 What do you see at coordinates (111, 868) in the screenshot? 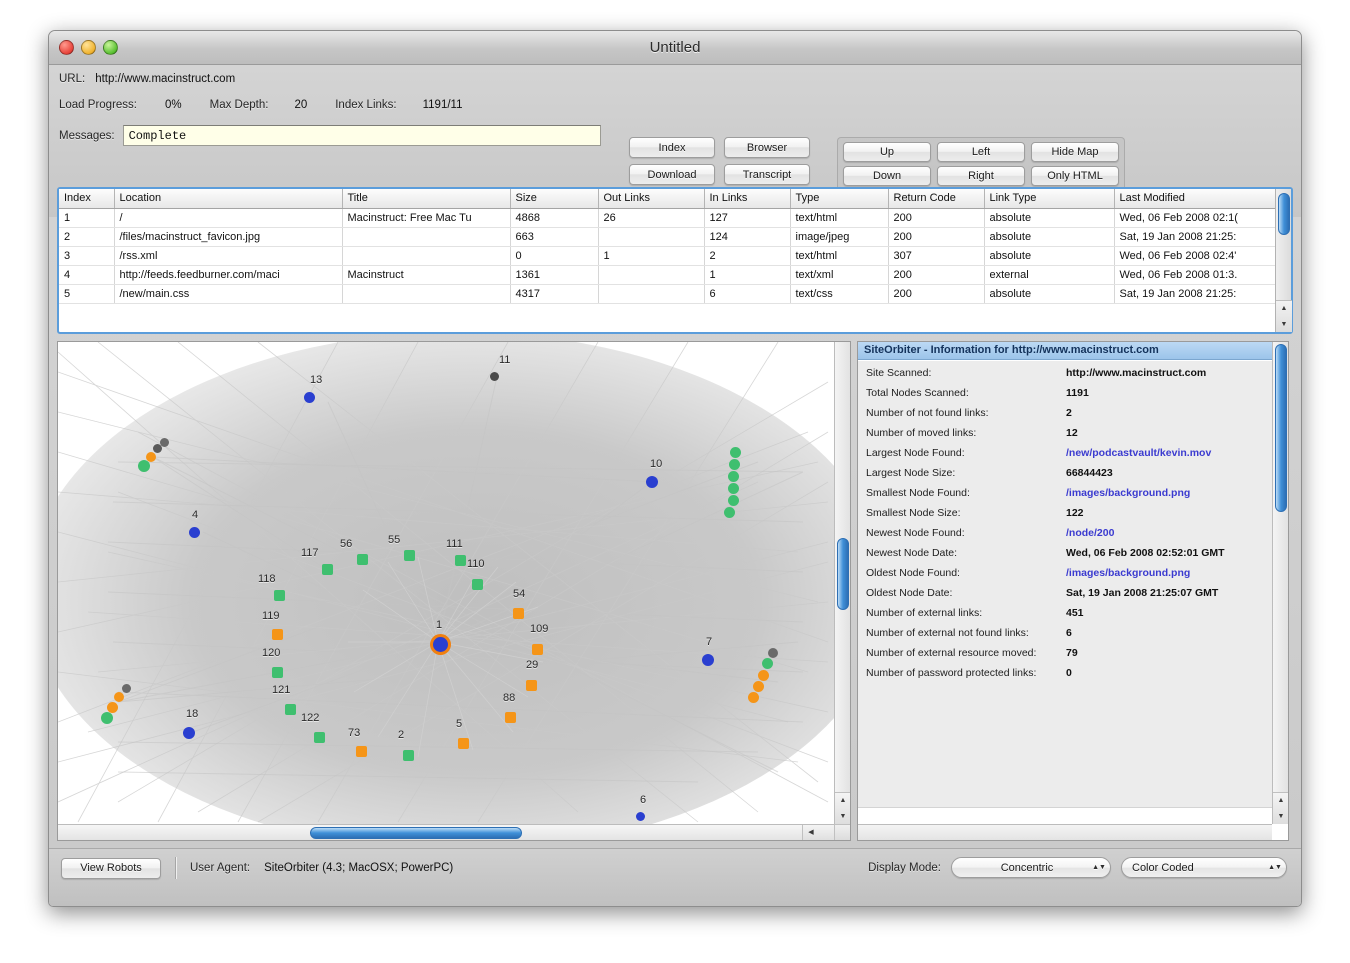
I see `view-robots-button: View Robots` at bounding box center [111, 868].